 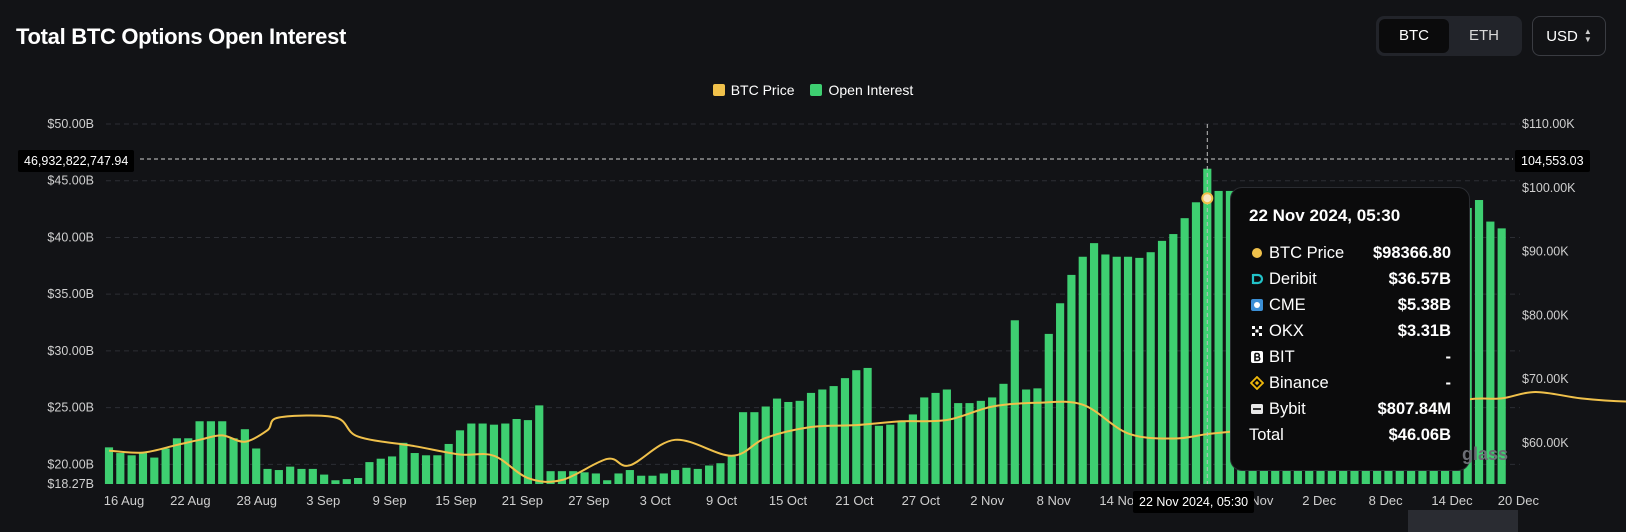 What do you see at coordinates (70, 294) in the screenshot?
I see `left-axis-tick-label: $35.00B` at bounding box center [70, 294].